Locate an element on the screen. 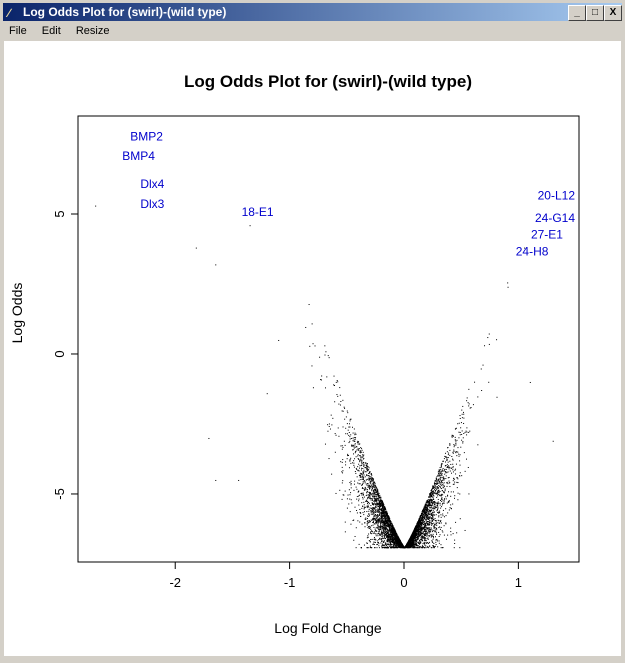 The width and height of the screenshot is (625, 663). y-axis-label: Log Odds is located at coordinates (17, 313).